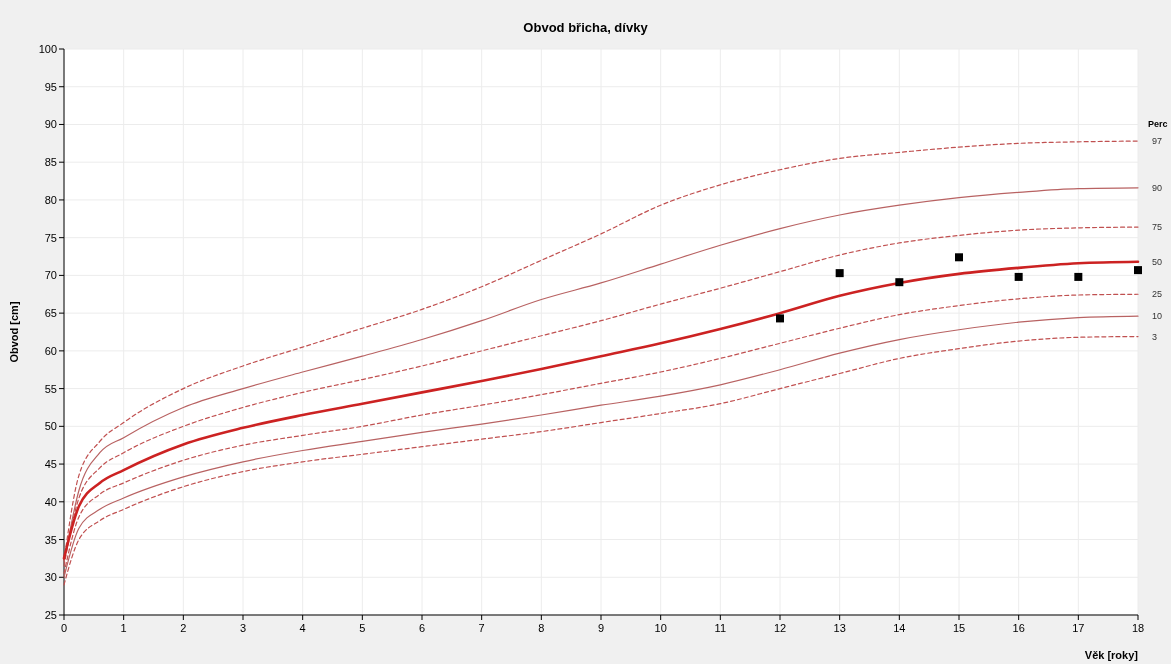 This screenshot has width=1171, height=664. What do you see at coordinates (1157, 294) in the screenshot?
I see `series-label: 25` at bounding box center [1157, 294].